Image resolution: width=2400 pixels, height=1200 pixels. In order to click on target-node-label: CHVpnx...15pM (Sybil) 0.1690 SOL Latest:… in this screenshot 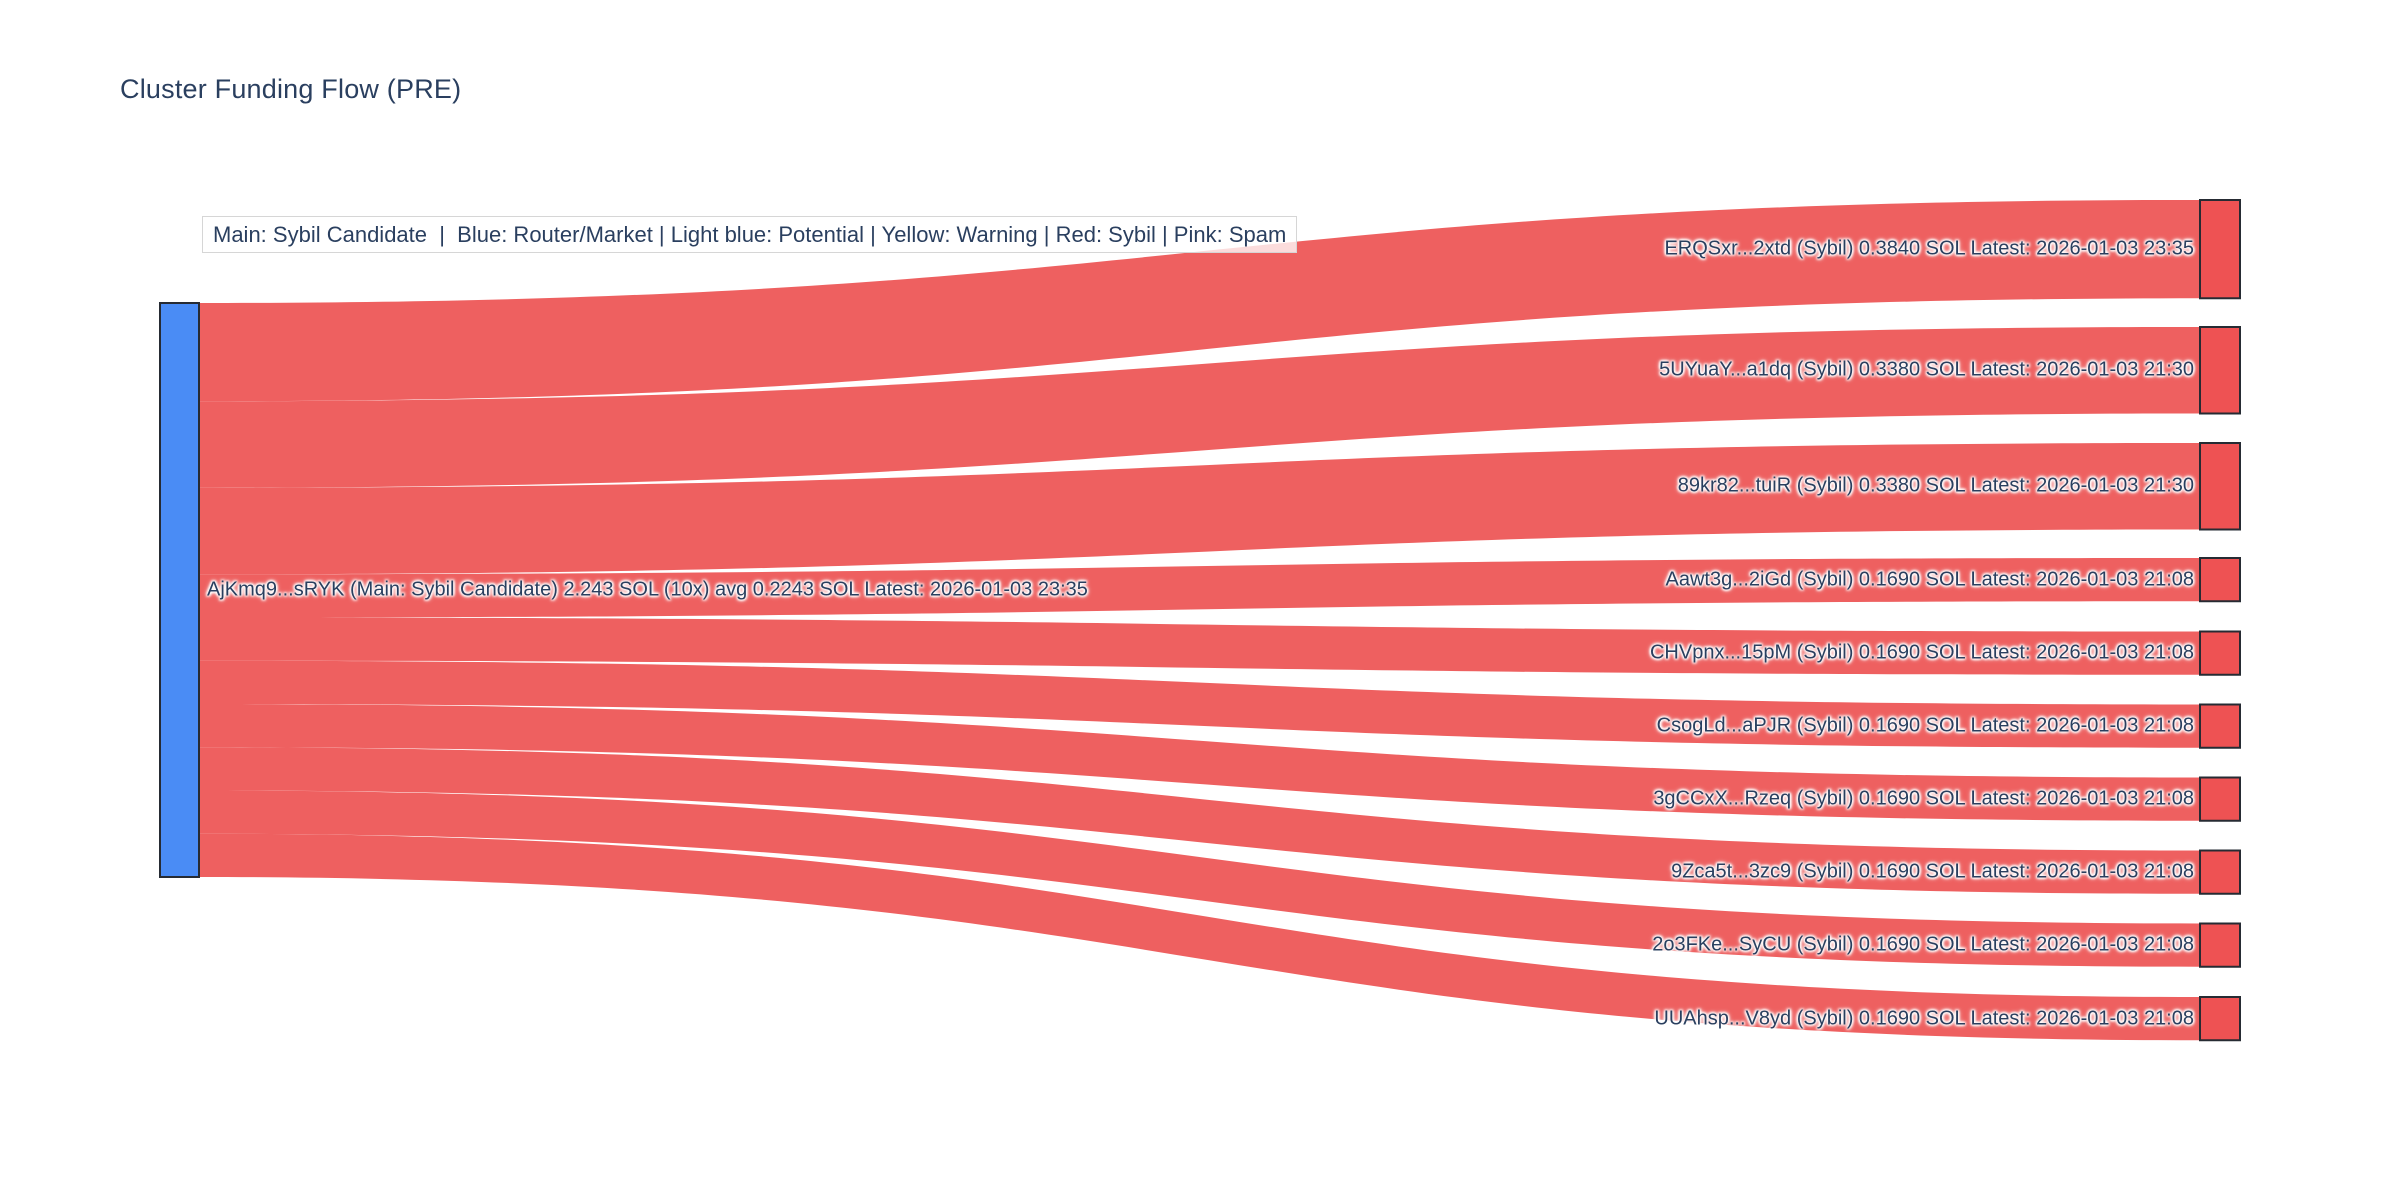, I will do `click(1921, 652)`.